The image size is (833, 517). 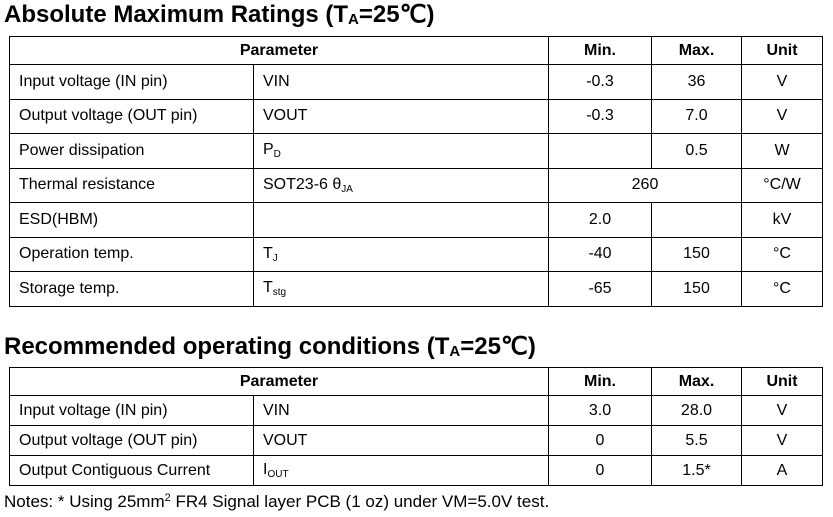 What do you see at coordinates (59, 219) in the screenshot?
I see `parameter: ESD(HBM)` at bounding box center [59, 219].